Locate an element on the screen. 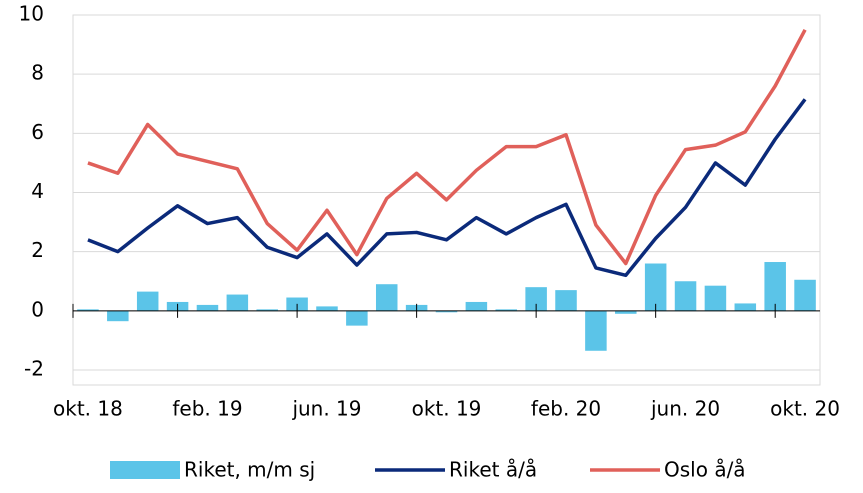 The height and width of the screenshot is (493, 863). x-tick-label: feb. 19 is located at coordinates (207, 409).